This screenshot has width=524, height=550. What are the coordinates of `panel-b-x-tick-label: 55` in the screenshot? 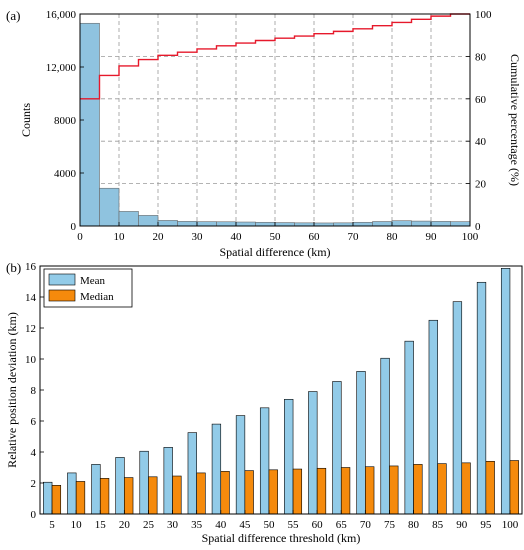 It's located at (294, 525).